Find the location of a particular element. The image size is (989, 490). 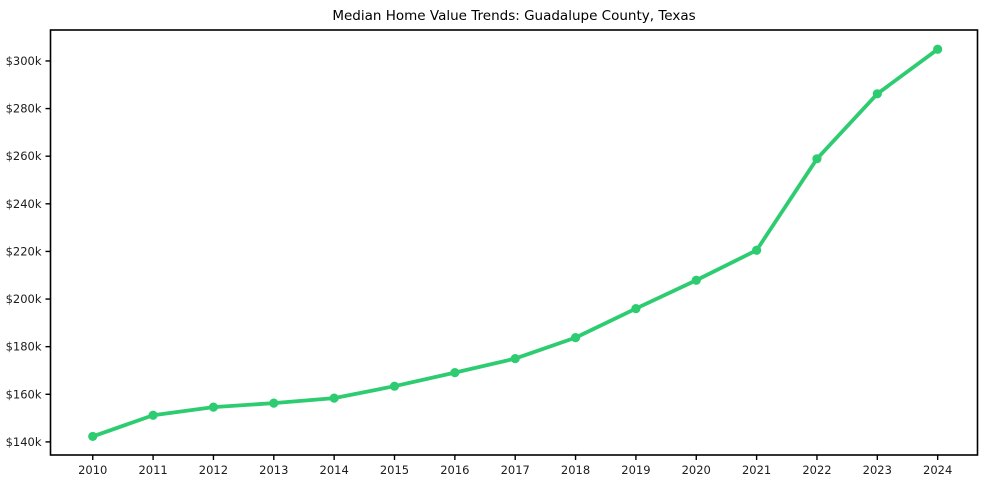

y-tick-label-300k: $300k is located at coordinates (24, 61).